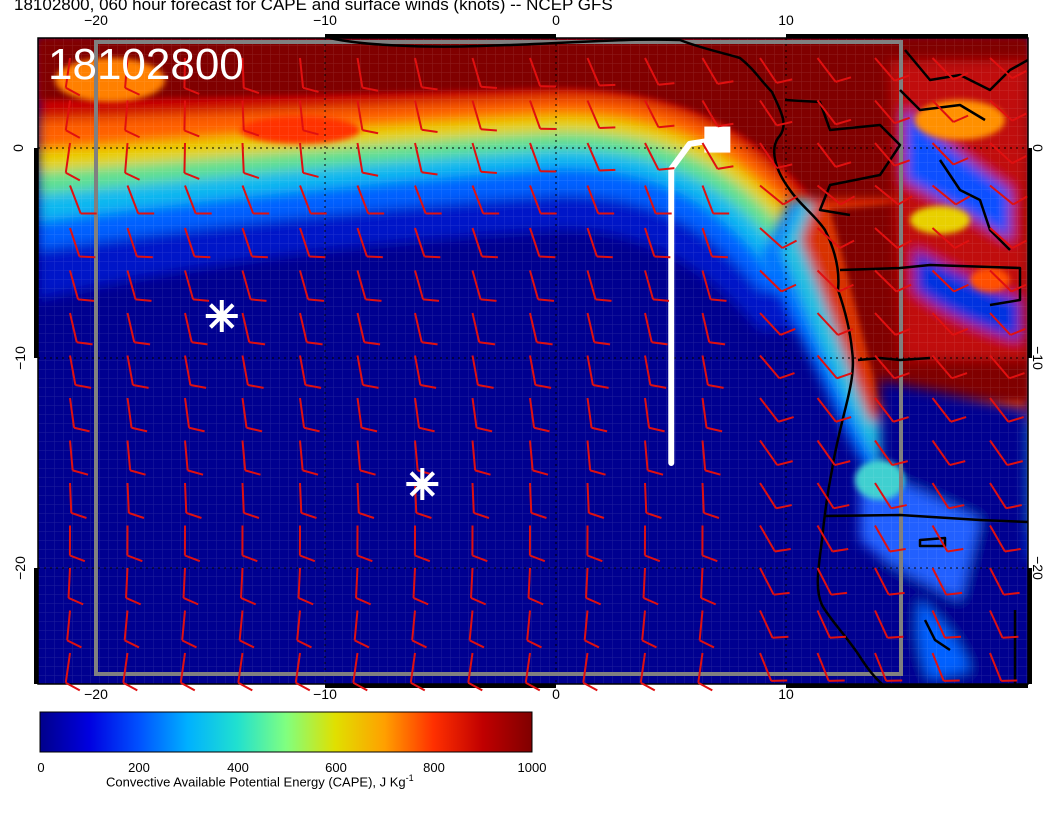  I want to click on lat-tick-left: −10, so click(19, 358).